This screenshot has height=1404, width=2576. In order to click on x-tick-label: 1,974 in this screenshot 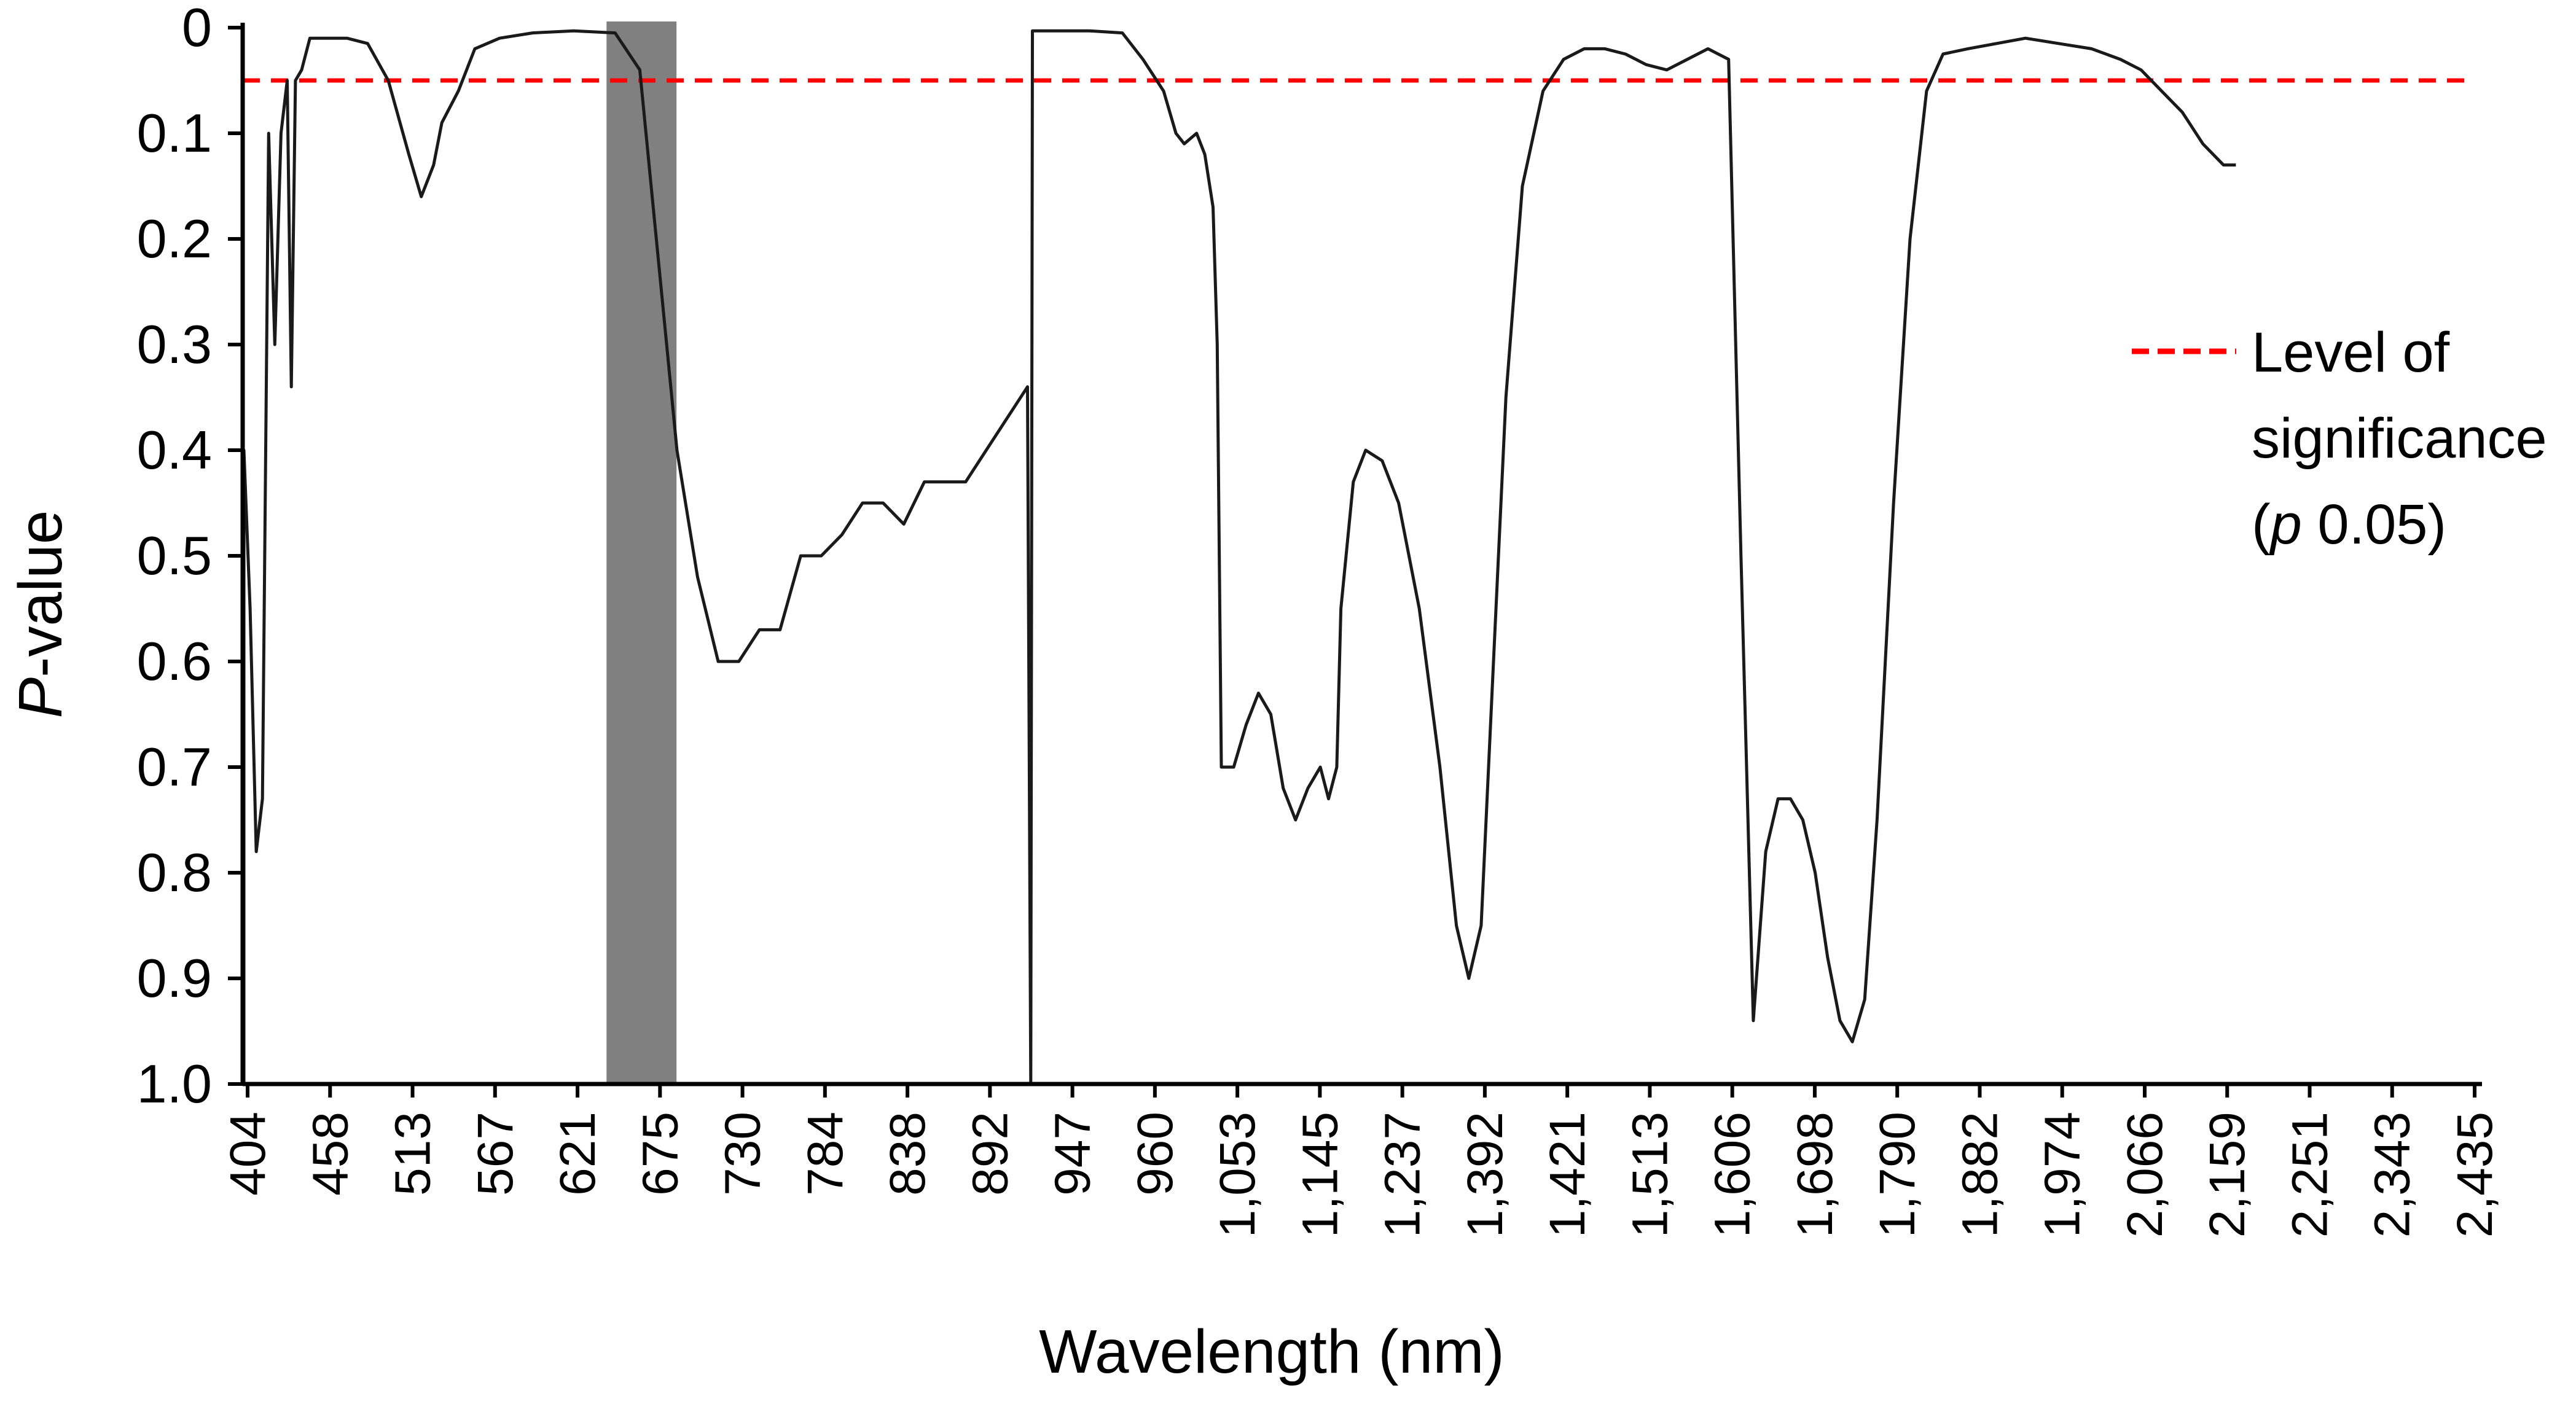, I will do `click(2063, 1175)`.